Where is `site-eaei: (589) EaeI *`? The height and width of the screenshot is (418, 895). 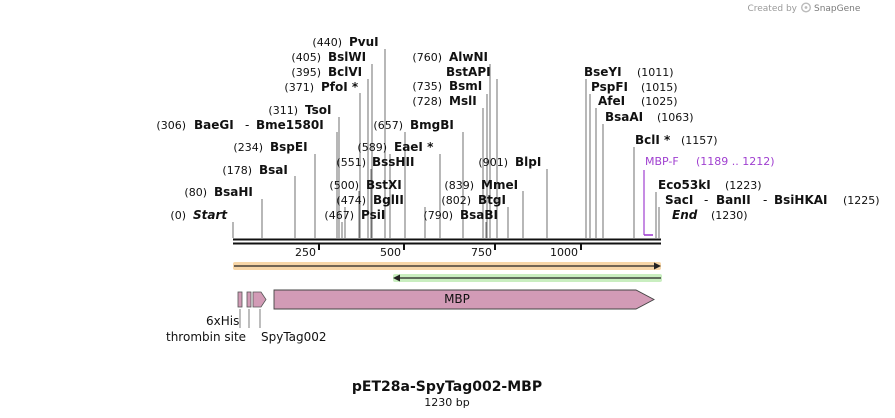 site-eaei: (589) EaeI * is located at coordinates (395, 147).